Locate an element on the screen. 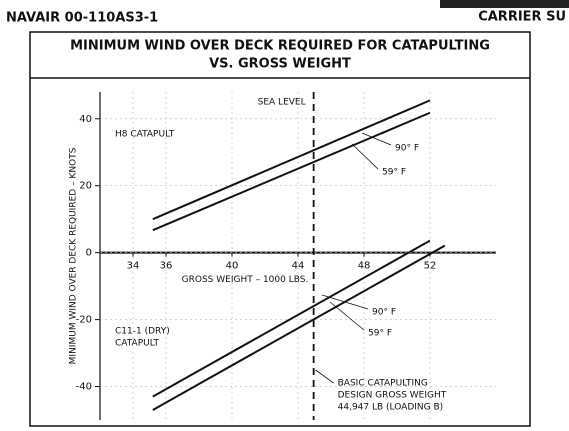  y-tick-label: 20 is located at coordinates (85, 186).